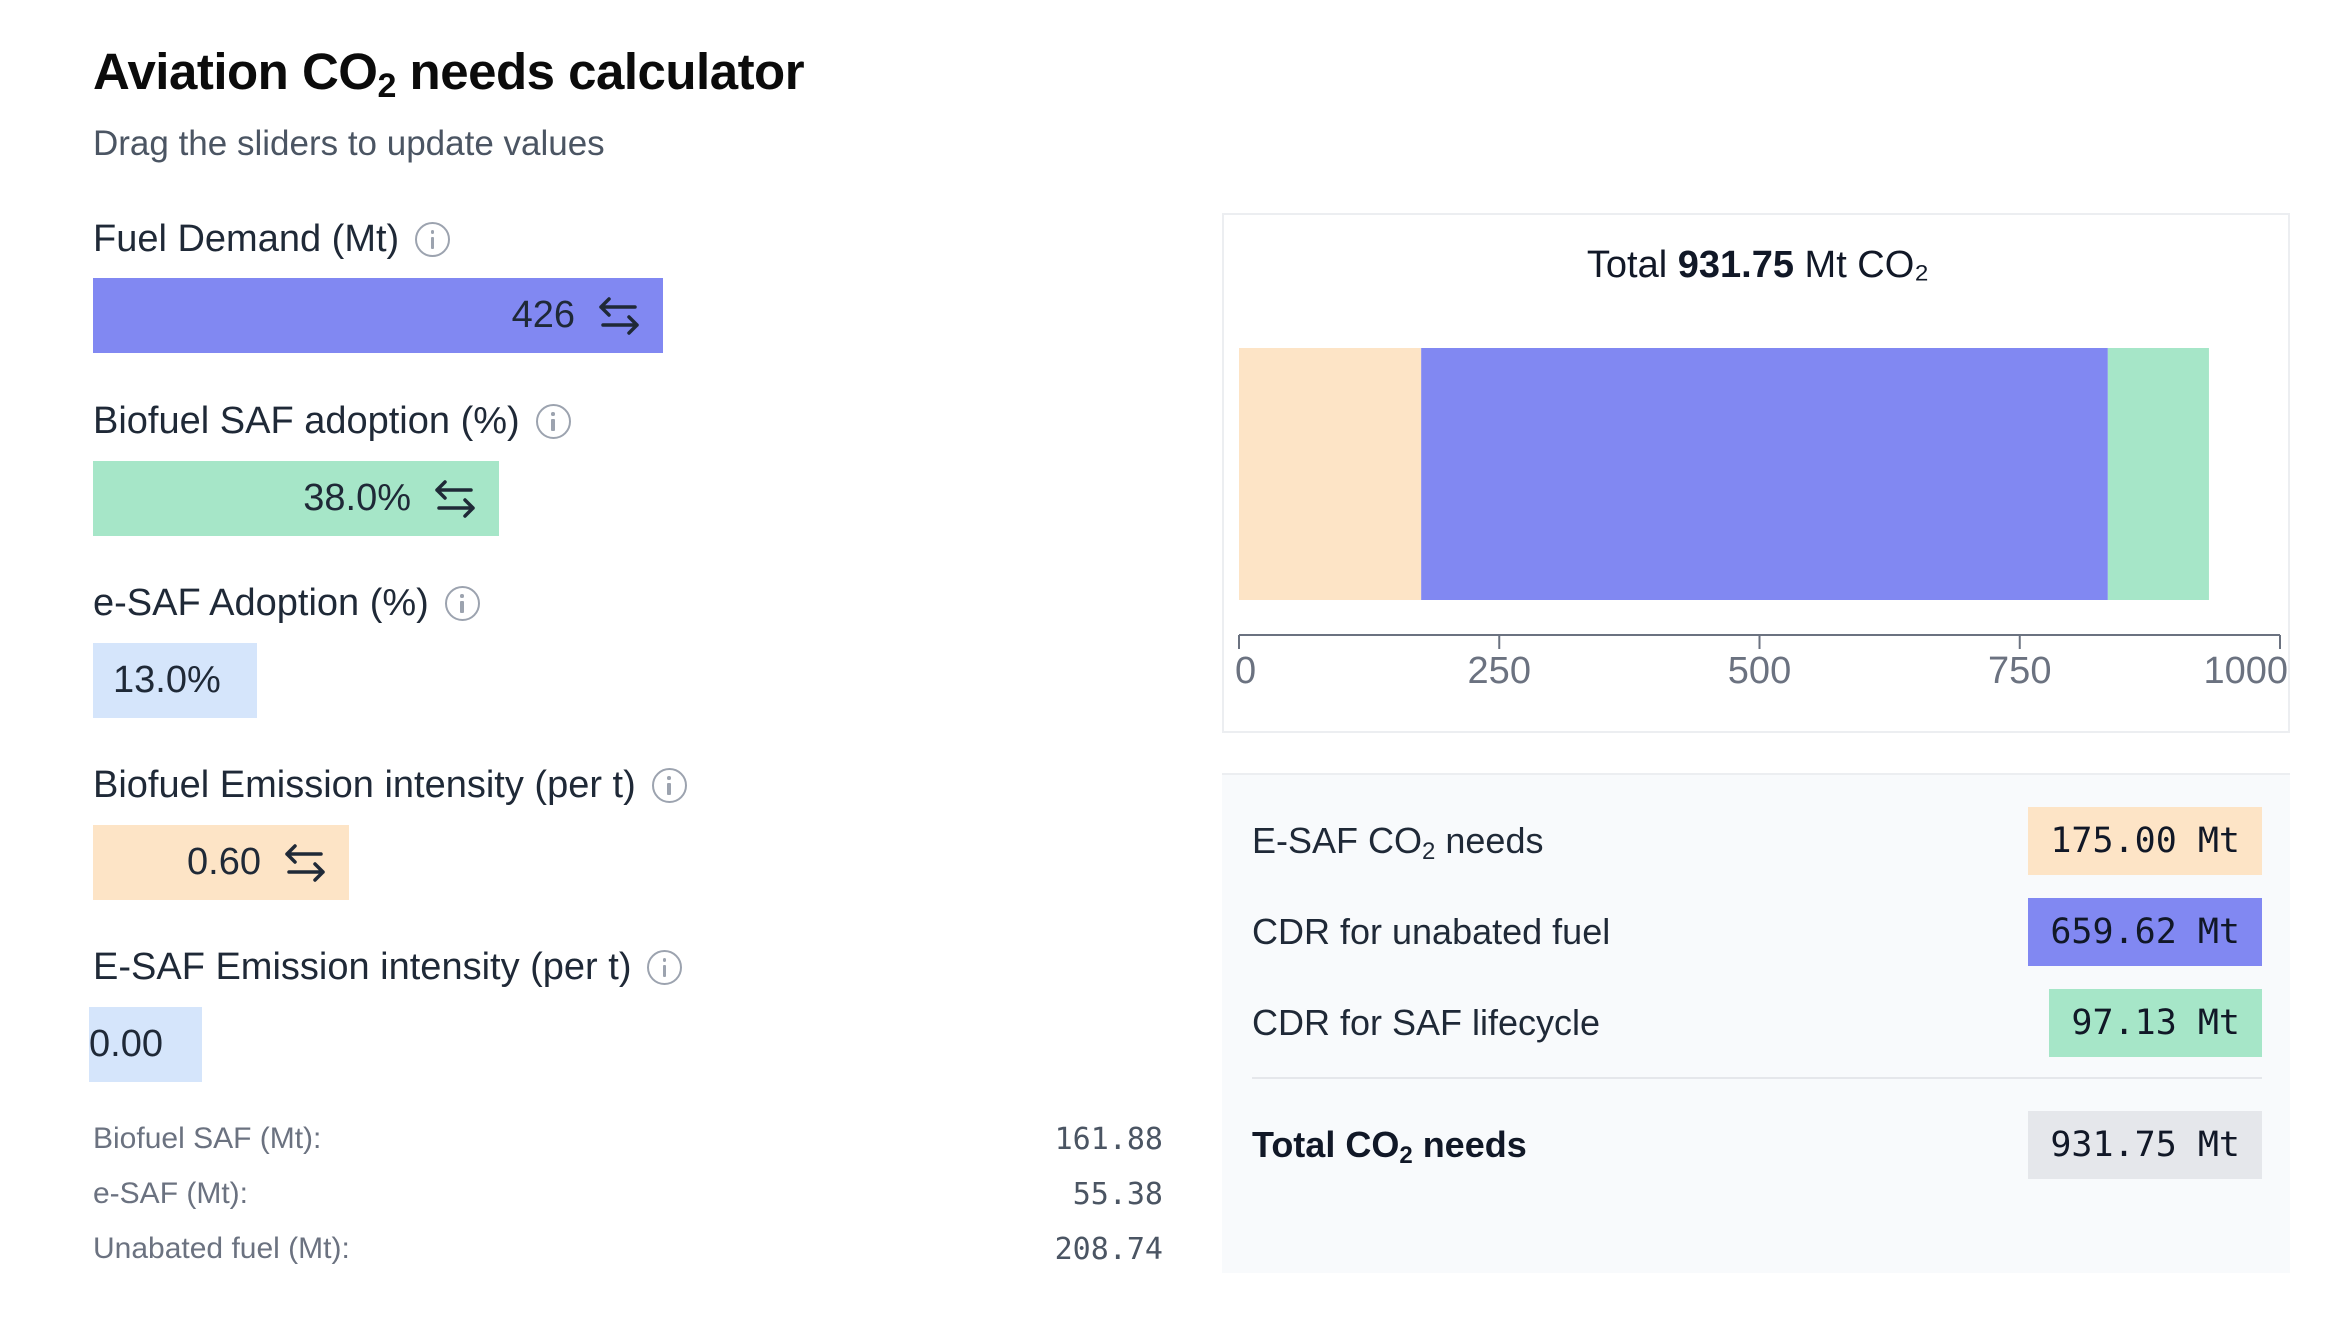  I want to click on stat-label: Biofuel SAF (Mt):, so click(207, 1138).